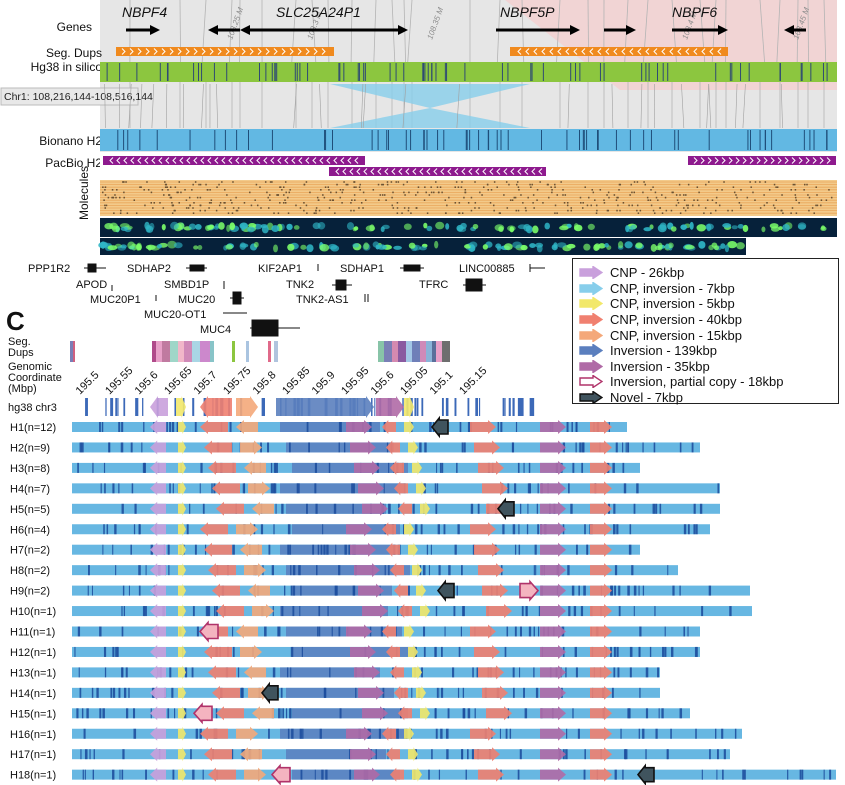  What do you see at coordinates (676, 335) in the screenshot?
I see `legend-label: CNP, inversion - 15kbp` at bounding box center [676, 335].